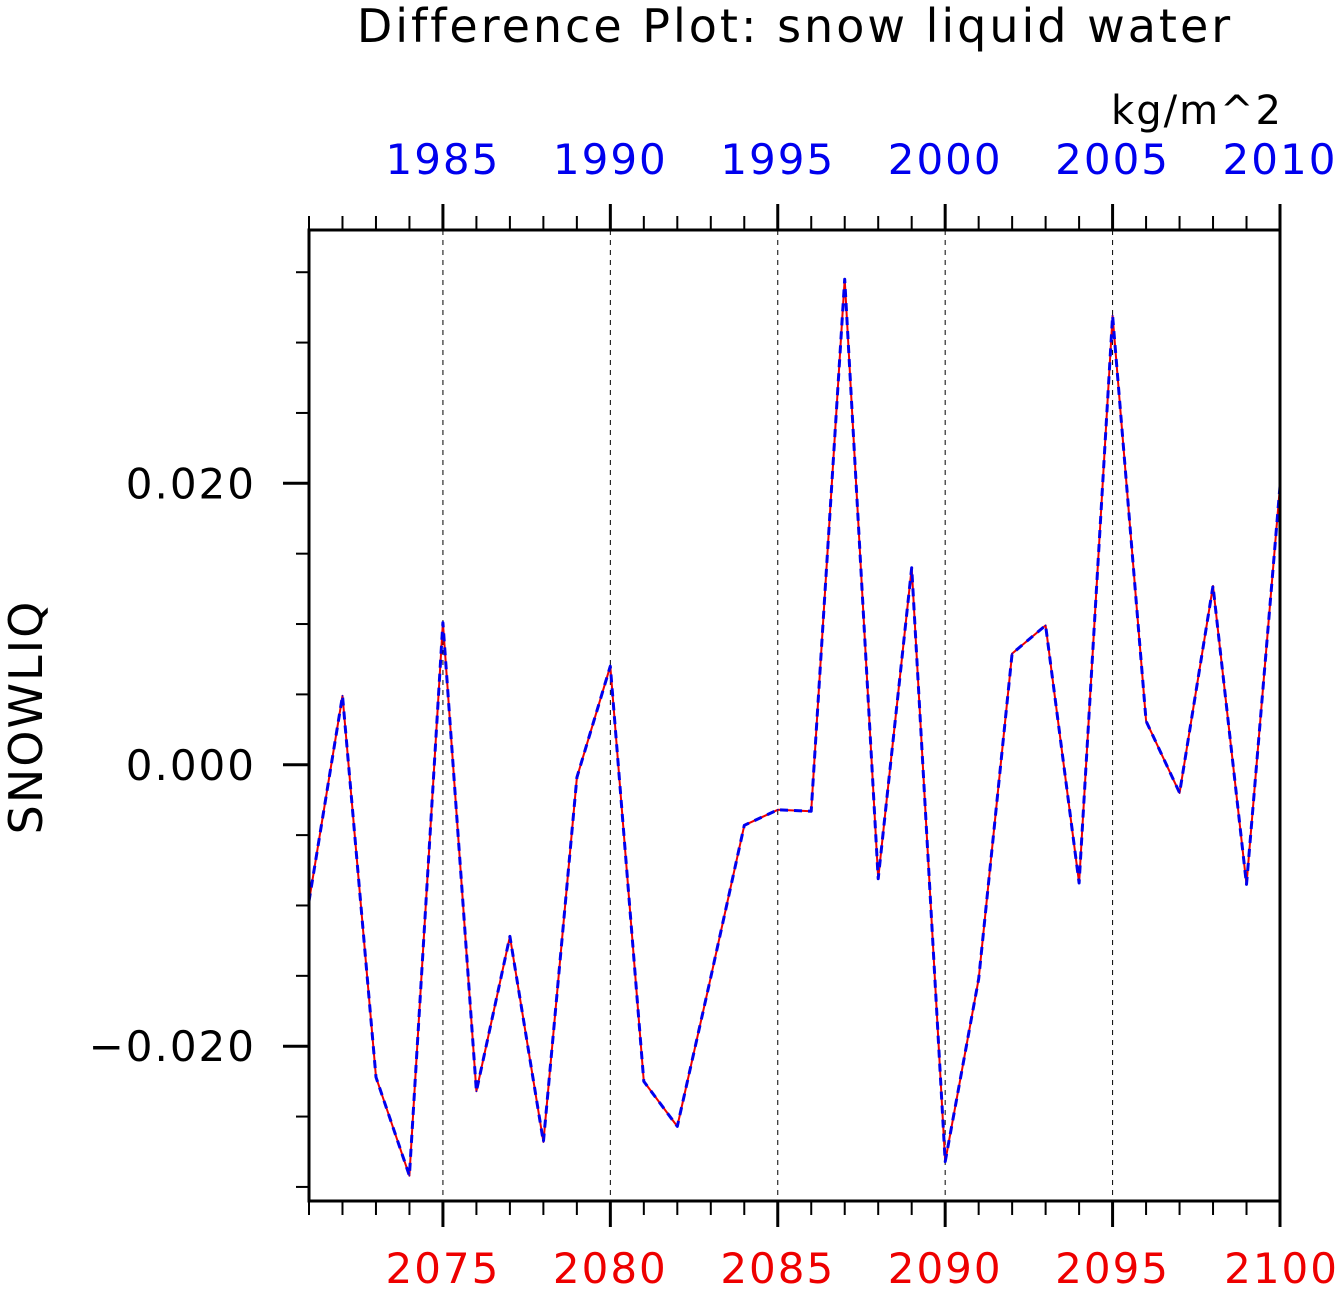  What do you see at coordinates (1112, 316) in the screenshot?
I see `point-1-2095` at bounding box center [1112, 316].